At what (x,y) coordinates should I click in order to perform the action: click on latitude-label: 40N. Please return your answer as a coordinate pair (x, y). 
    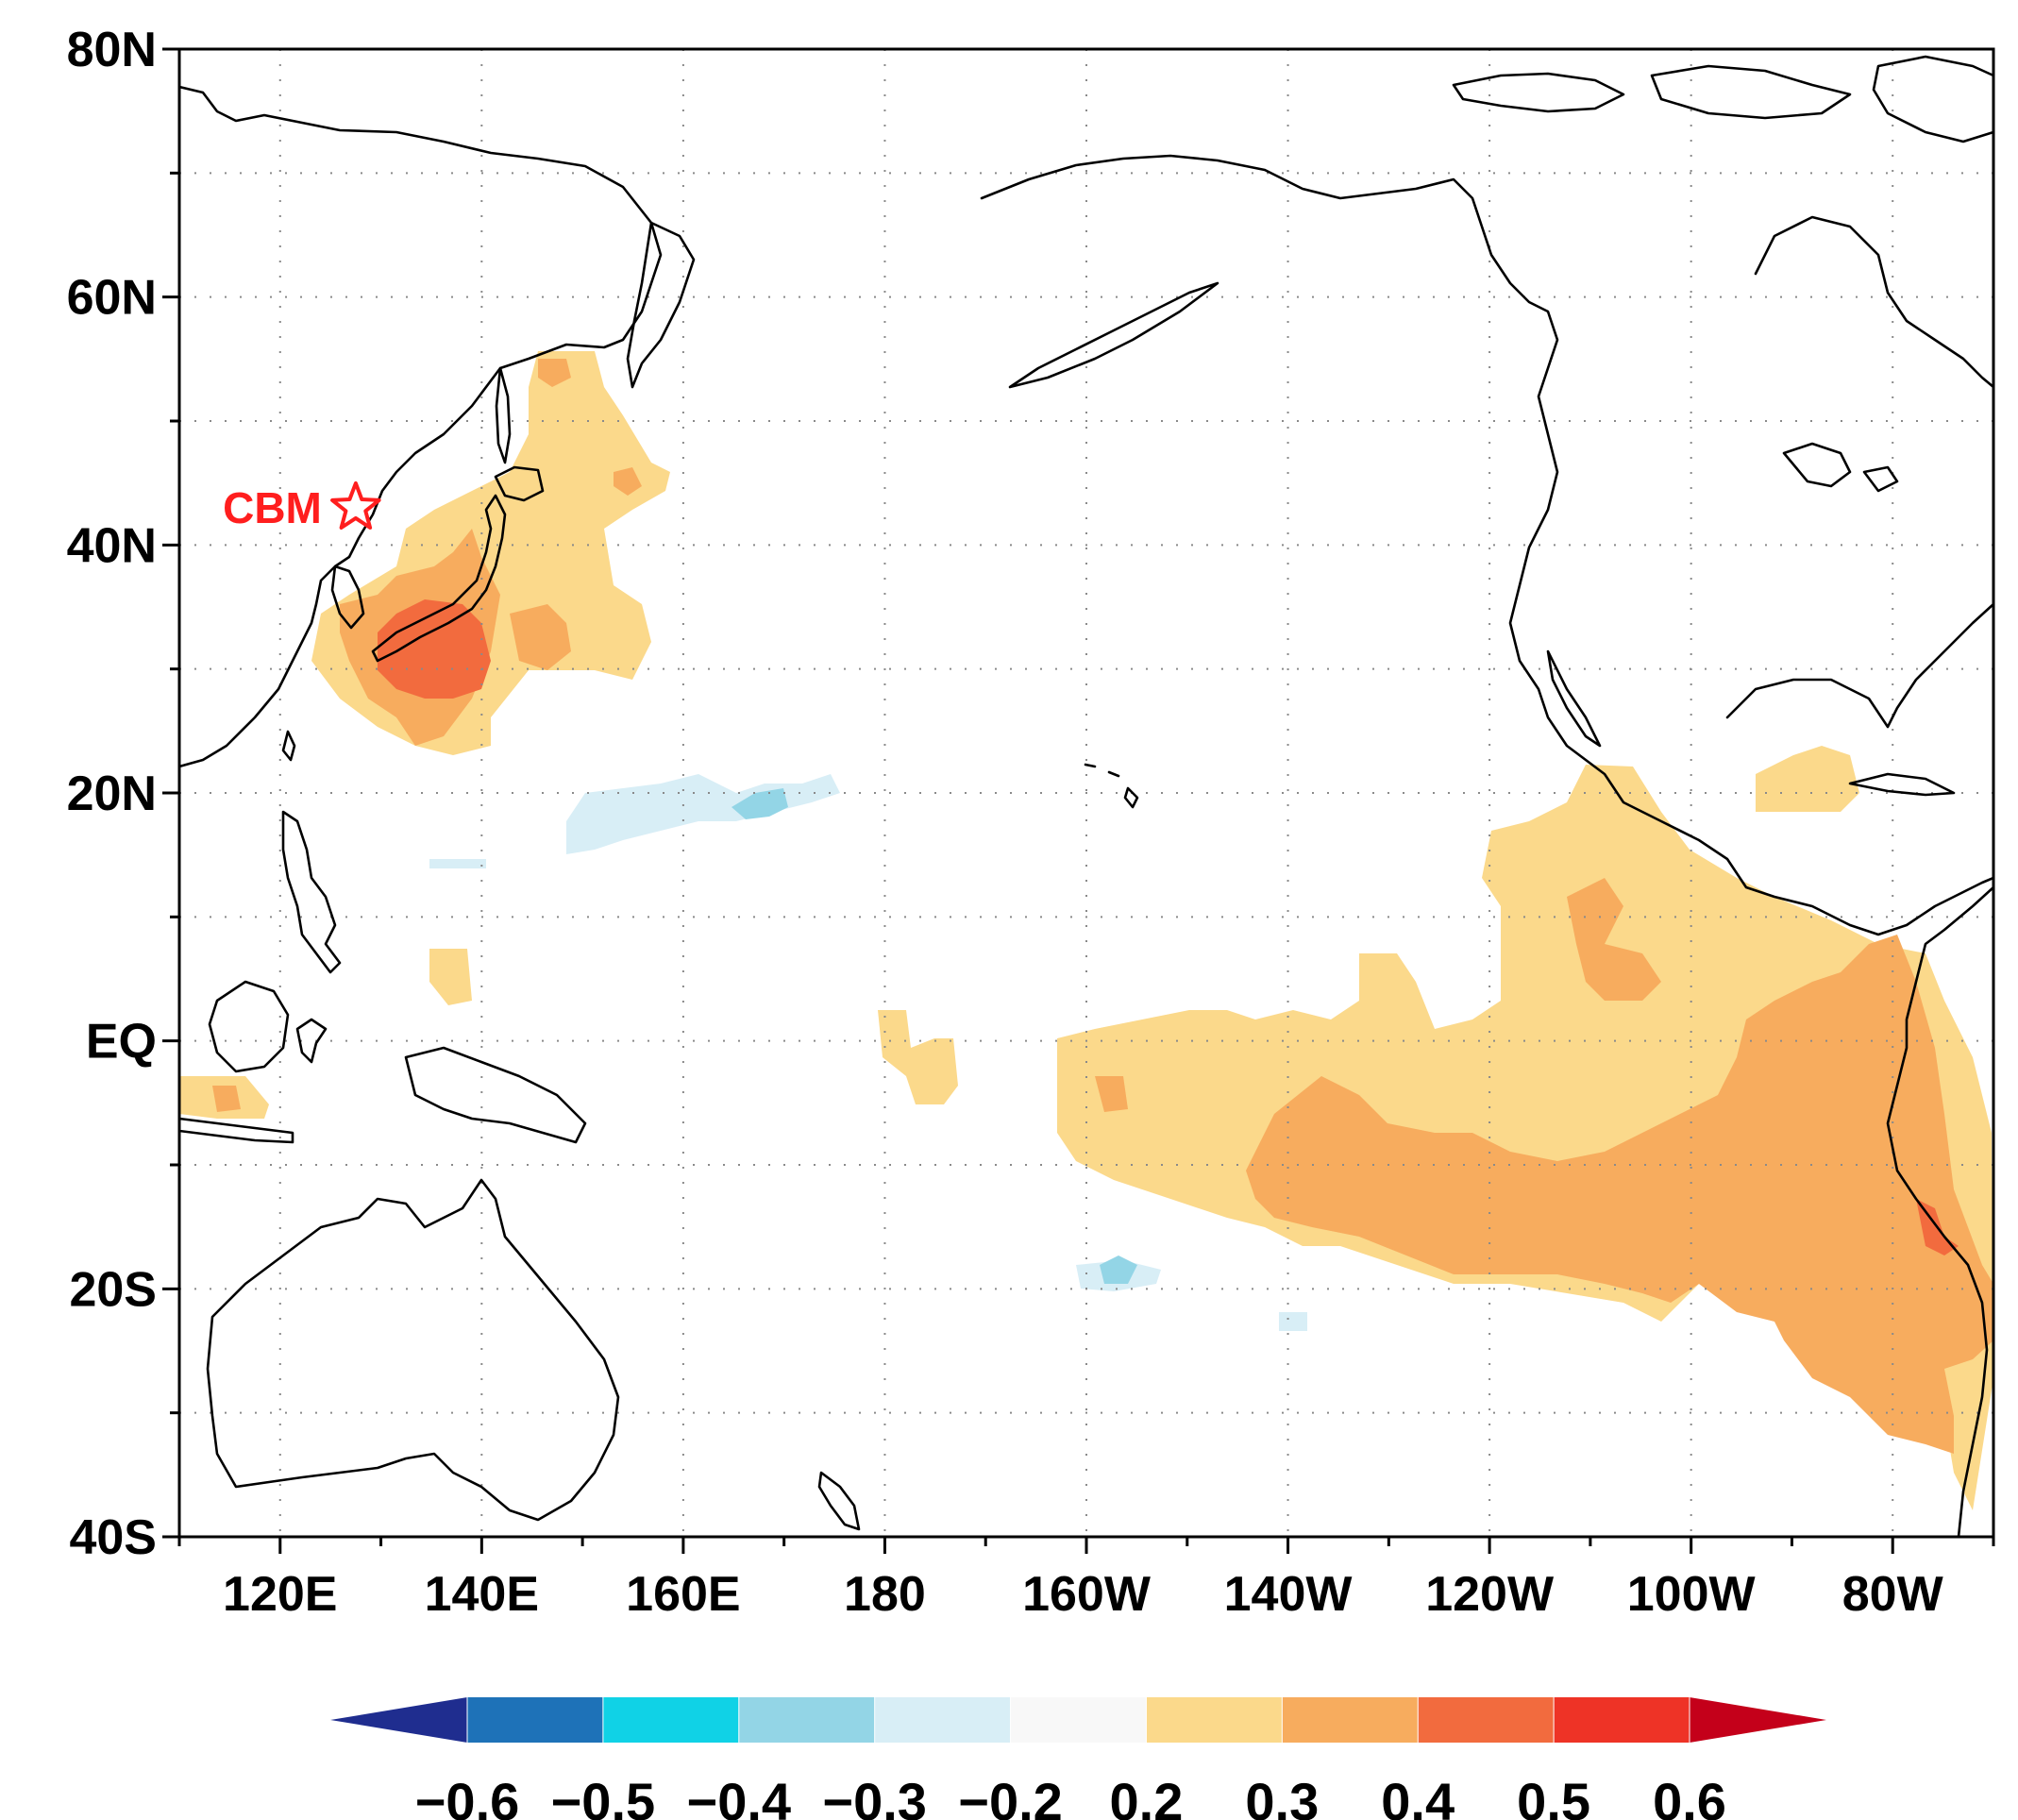
    Looking at the image, I should click on (112, 545).